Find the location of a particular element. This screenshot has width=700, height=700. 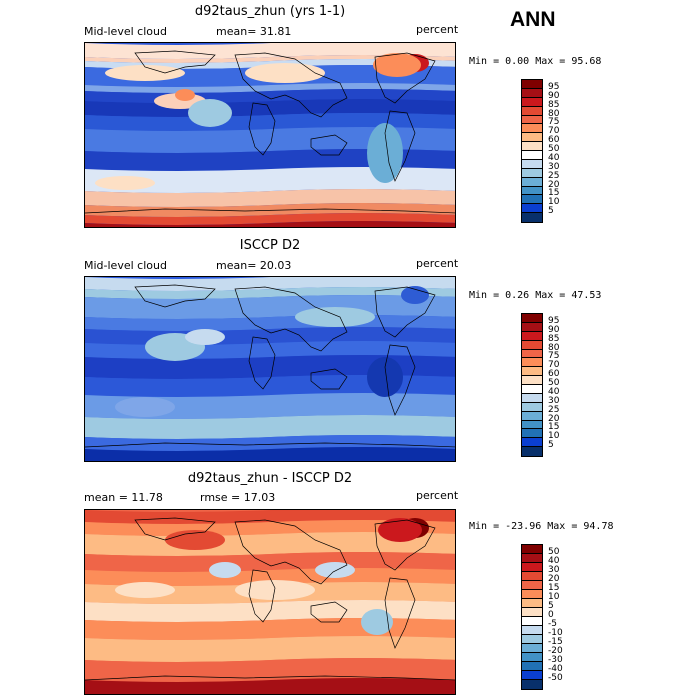

colorbar-tick-label: 0 is located at coordinates (551, 615).